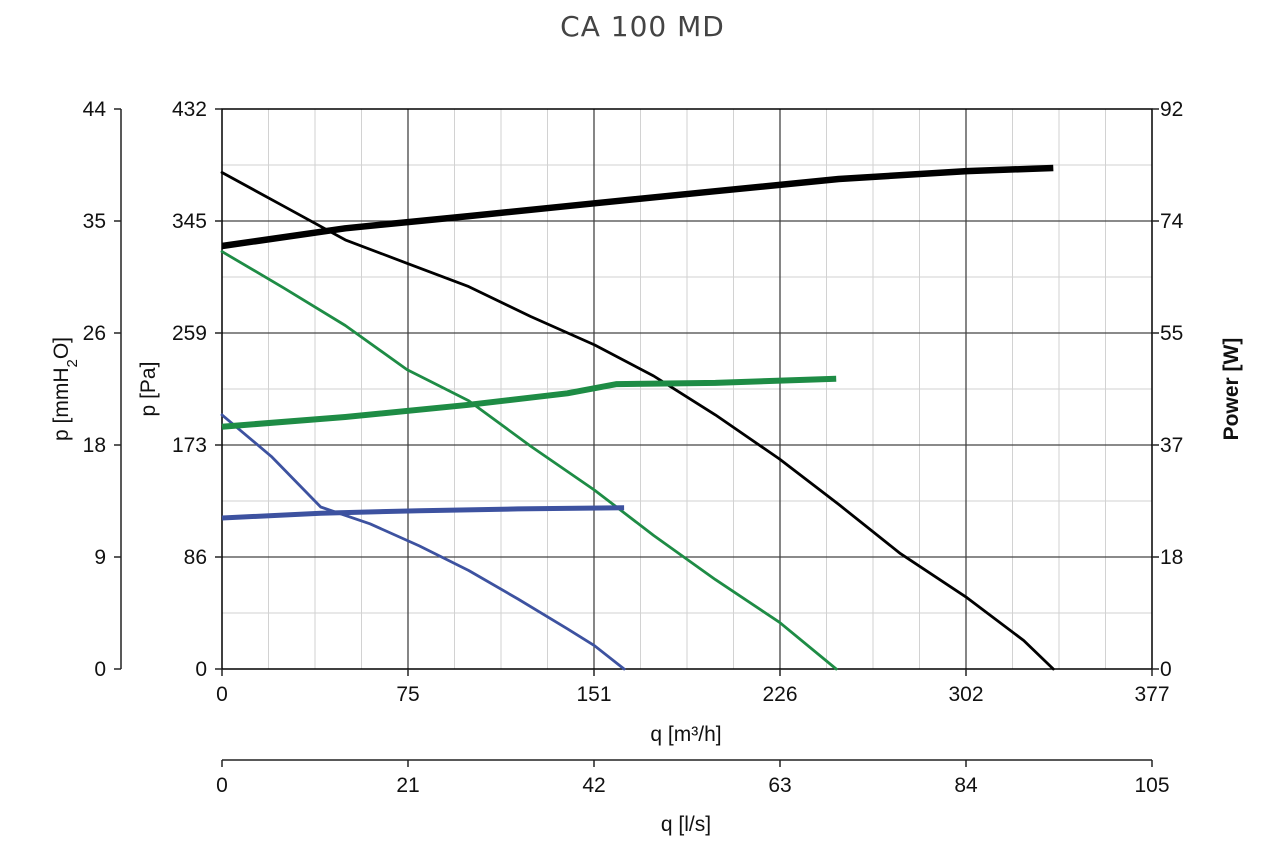 The width and height of the screenshot is (1285, 842). Describe the element at coordinates (61, 405) in the screenshot. I see `y2-axis-title-part: p [mmH` at that location.